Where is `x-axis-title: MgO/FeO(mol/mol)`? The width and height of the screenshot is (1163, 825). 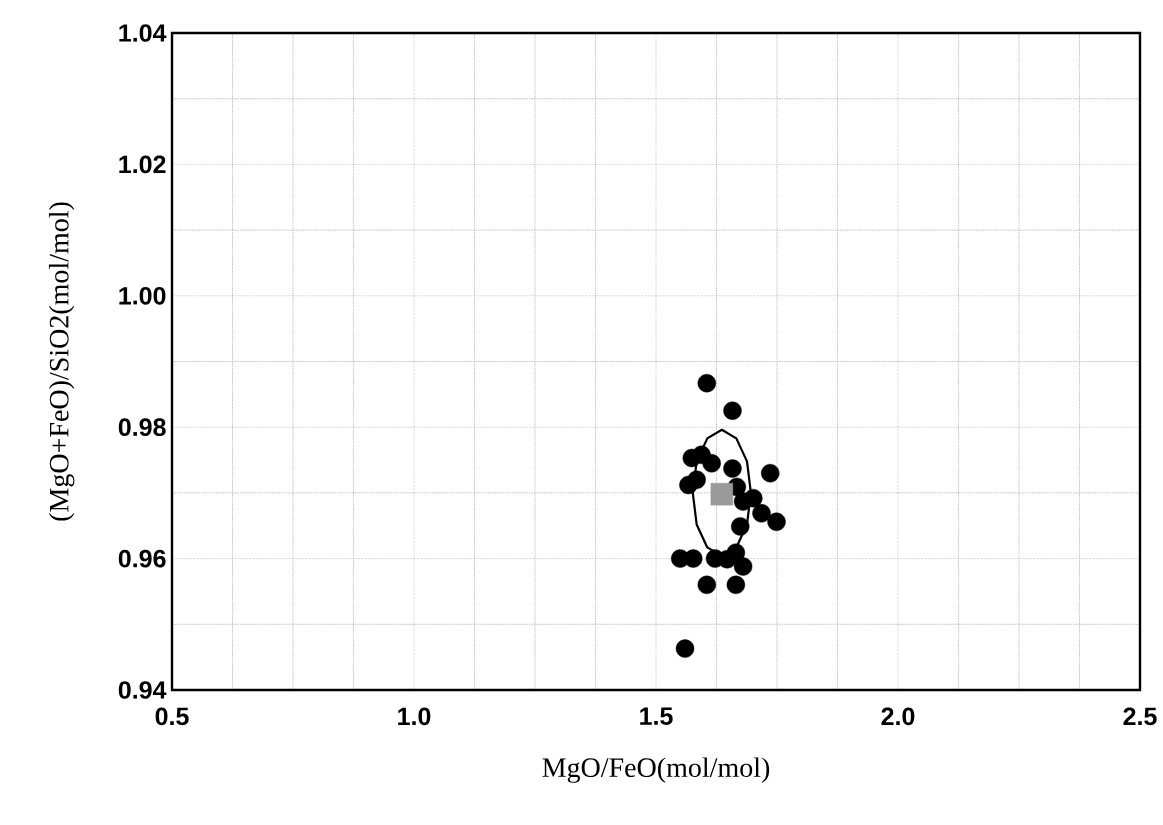 x-axis-title: MgO/FeO(mol/mol) is located at coordinates (656, 770).